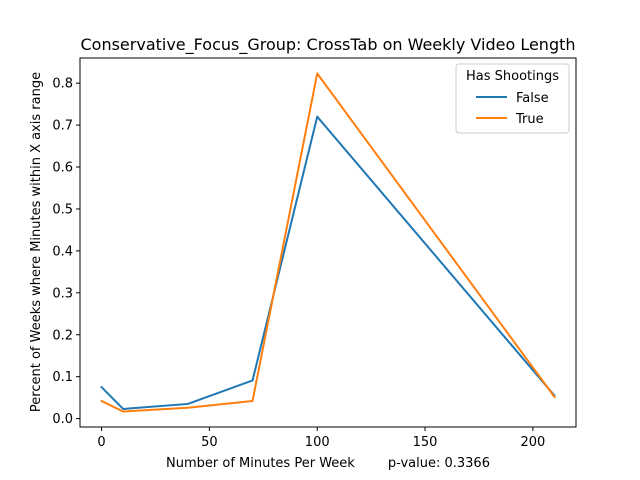 The height and width of the screenshot is (480, 640). I want to click on y-tick-label: 0.0, so click(62, 419).